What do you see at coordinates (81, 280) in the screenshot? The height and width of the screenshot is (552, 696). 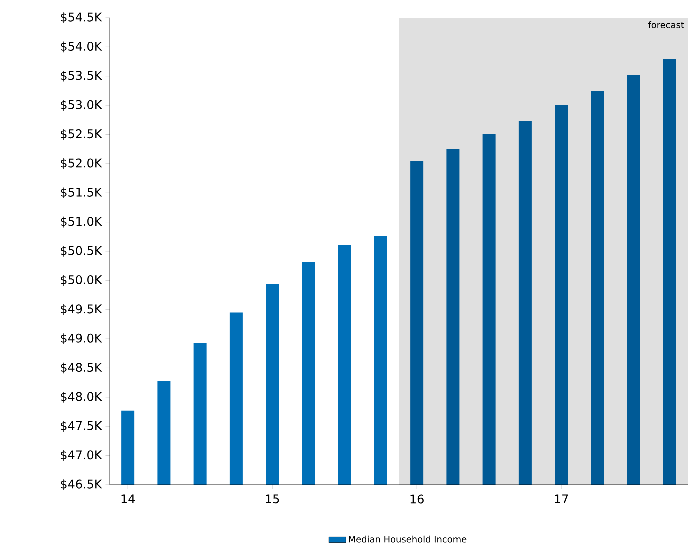 I see `y-tick-label: $50.0K` at bounding box center [81, 280].